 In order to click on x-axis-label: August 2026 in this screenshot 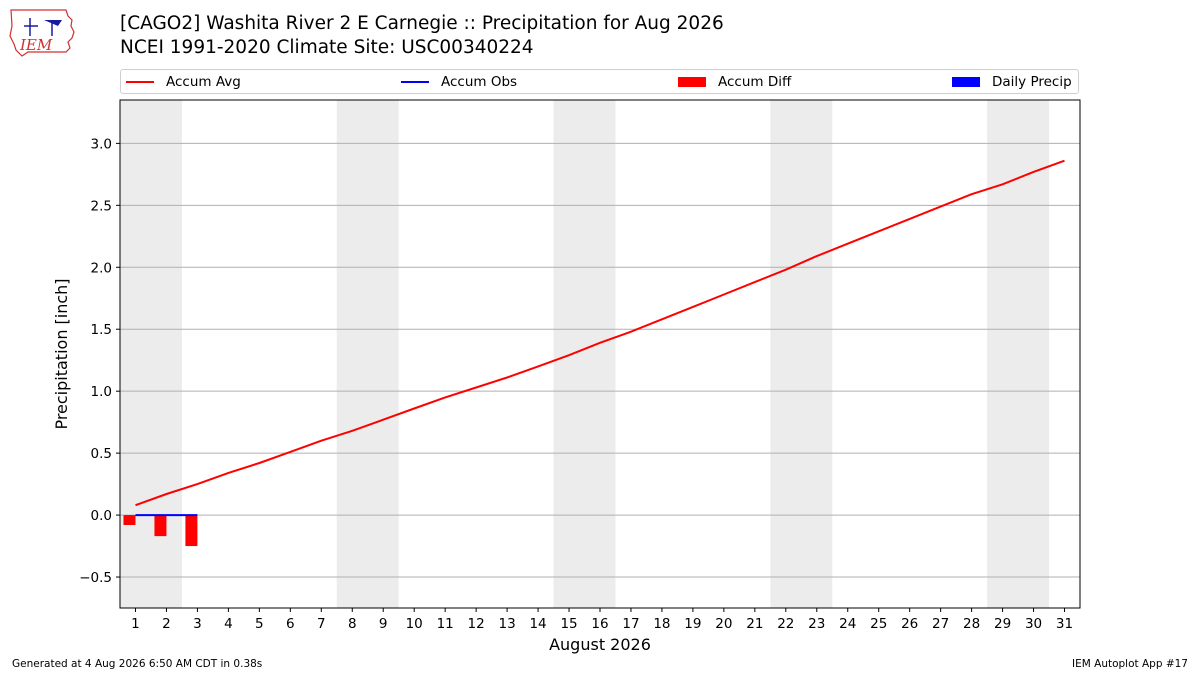, I will do `click(600, 644)`.